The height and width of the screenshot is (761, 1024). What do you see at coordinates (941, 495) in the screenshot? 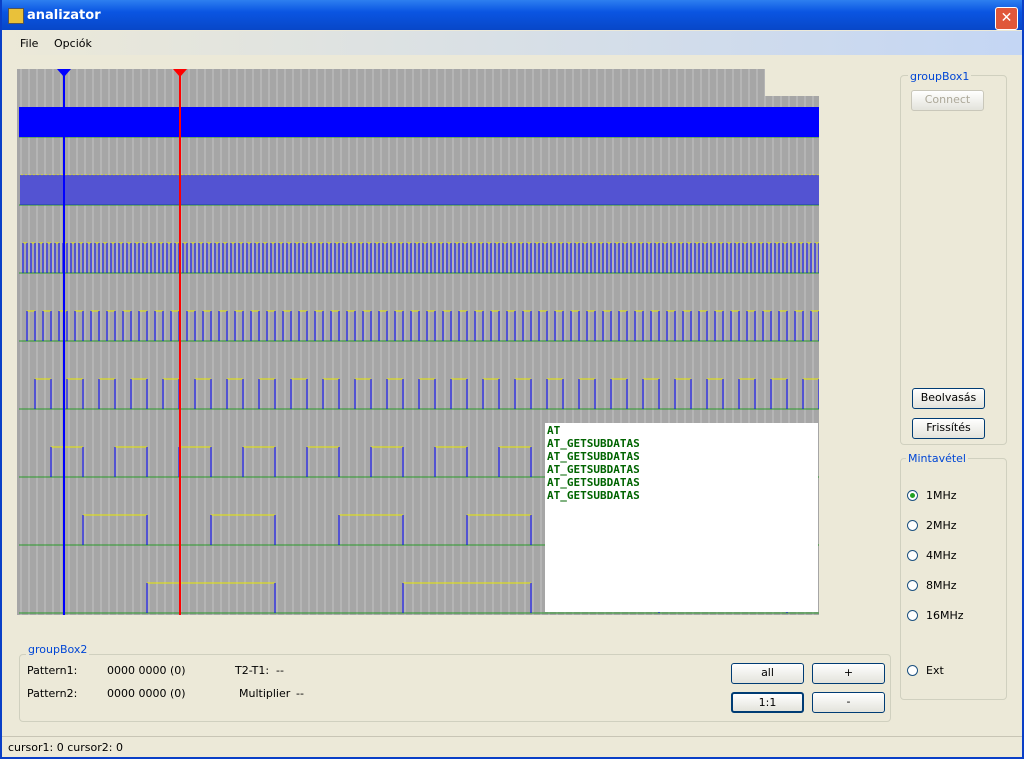
I see `radio-label: 1MHz` at bounding box center [941, 495].